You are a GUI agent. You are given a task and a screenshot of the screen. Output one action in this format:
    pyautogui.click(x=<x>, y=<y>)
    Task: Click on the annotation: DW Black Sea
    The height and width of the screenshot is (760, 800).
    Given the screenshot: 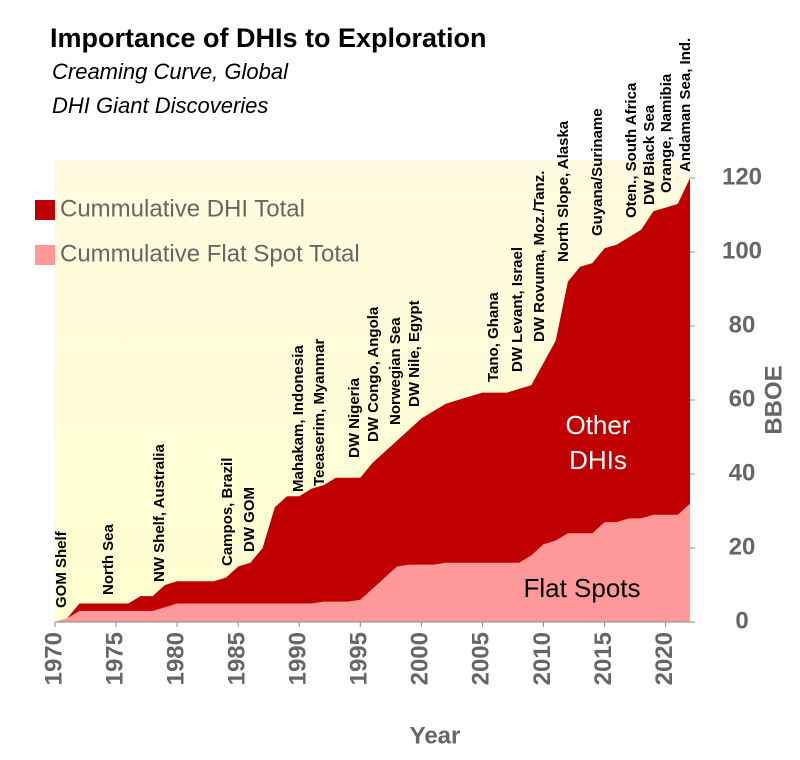 What is the action you would take?
    pyautogui.click(x=649, y=154)
    